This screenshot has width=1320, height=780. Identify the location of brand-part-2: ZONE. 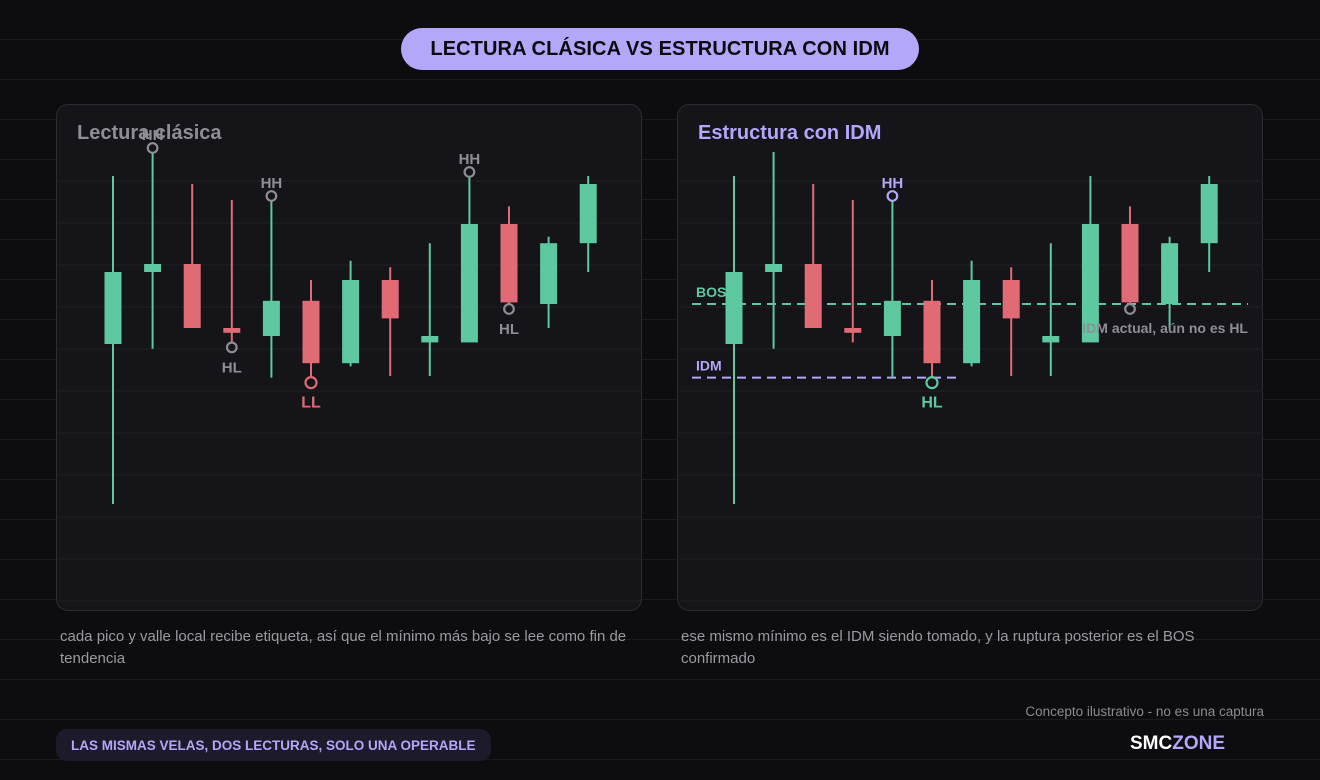
(1199, 743).